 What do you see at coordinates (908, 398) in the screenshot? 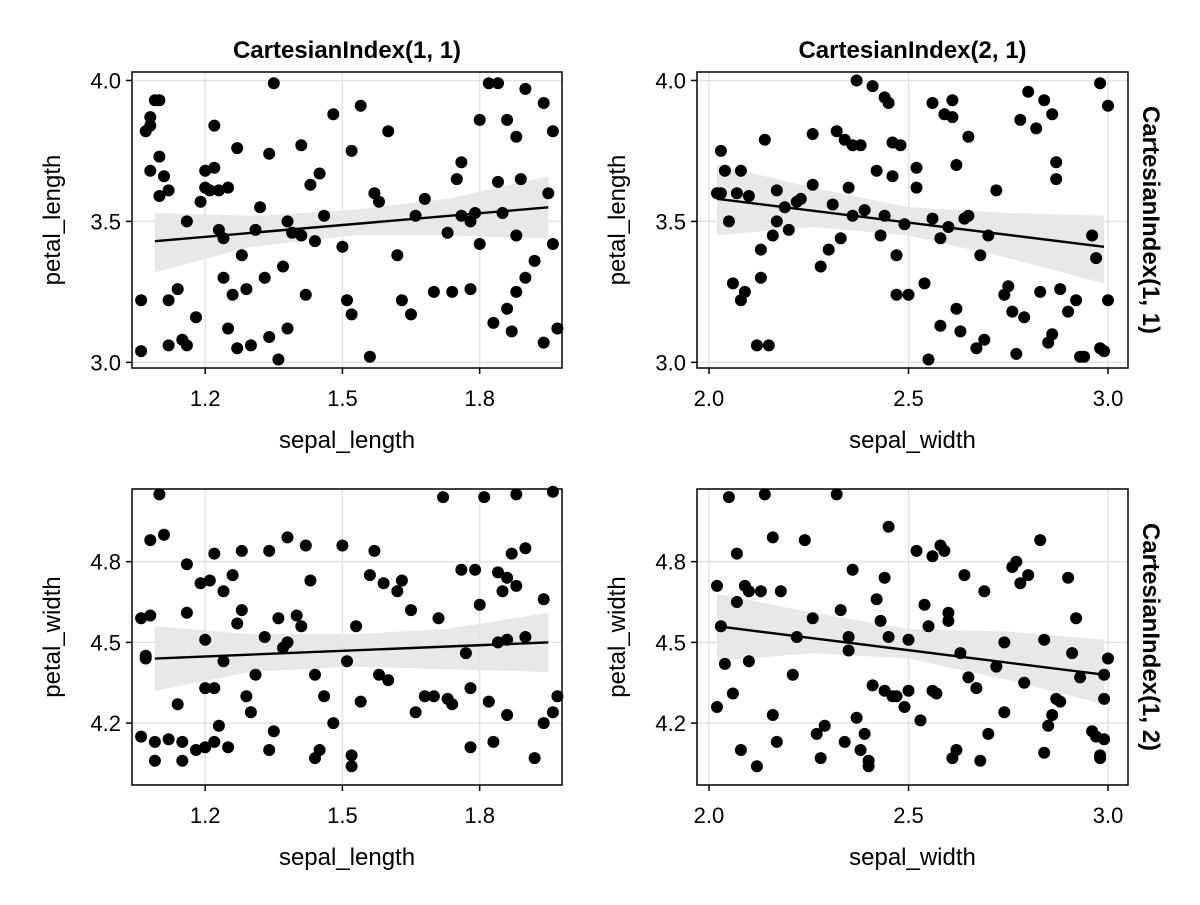
I see `x-tick-label: 2.5` at bounding box center [908, 398].